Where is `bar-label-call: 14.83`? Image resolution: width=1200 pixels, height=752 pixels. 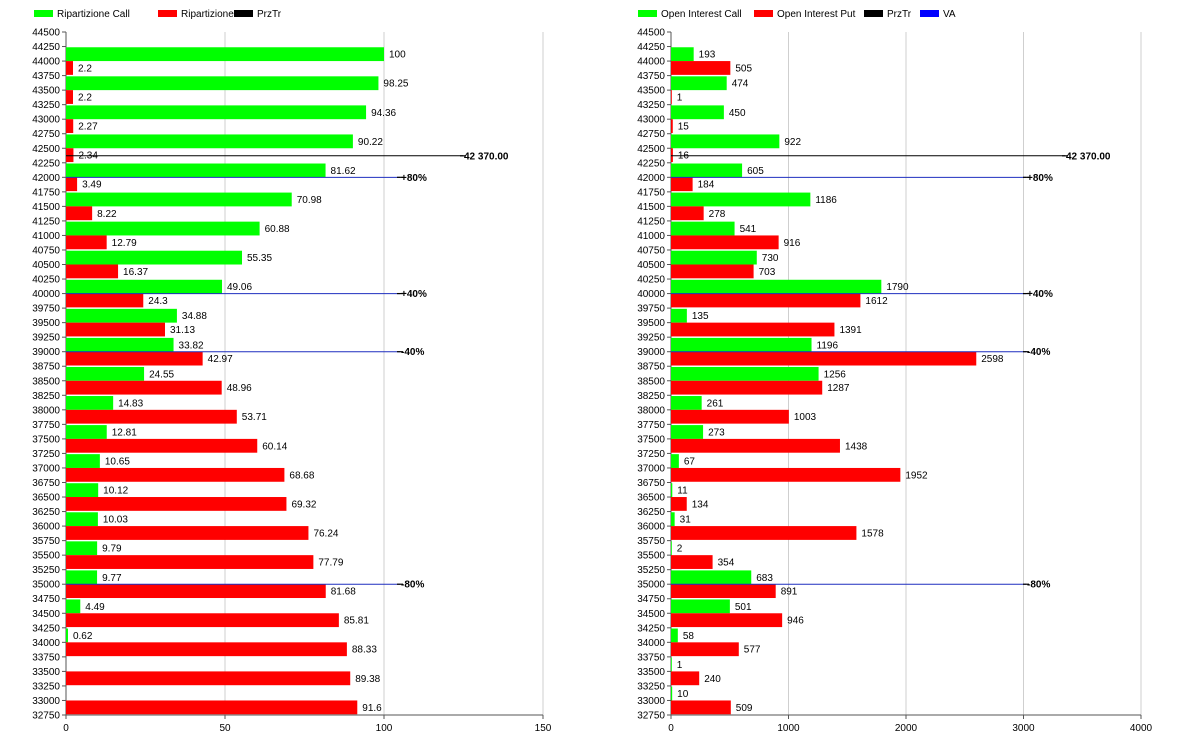
bar-label-call: 14.83 is located at coordinates (130, 403).